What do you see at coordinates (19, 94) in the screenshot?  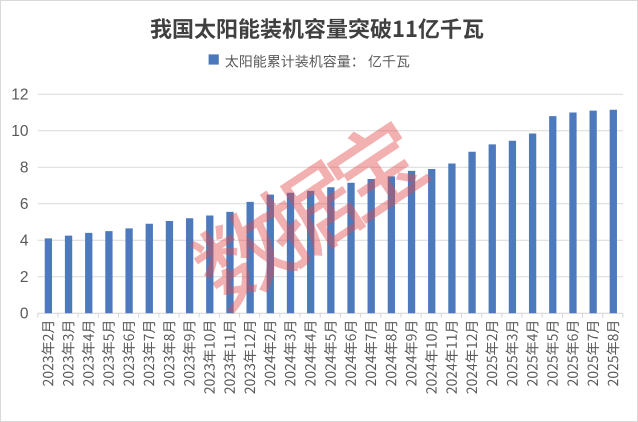 I see `svg-text: 12` at bounding box center [19, 94].